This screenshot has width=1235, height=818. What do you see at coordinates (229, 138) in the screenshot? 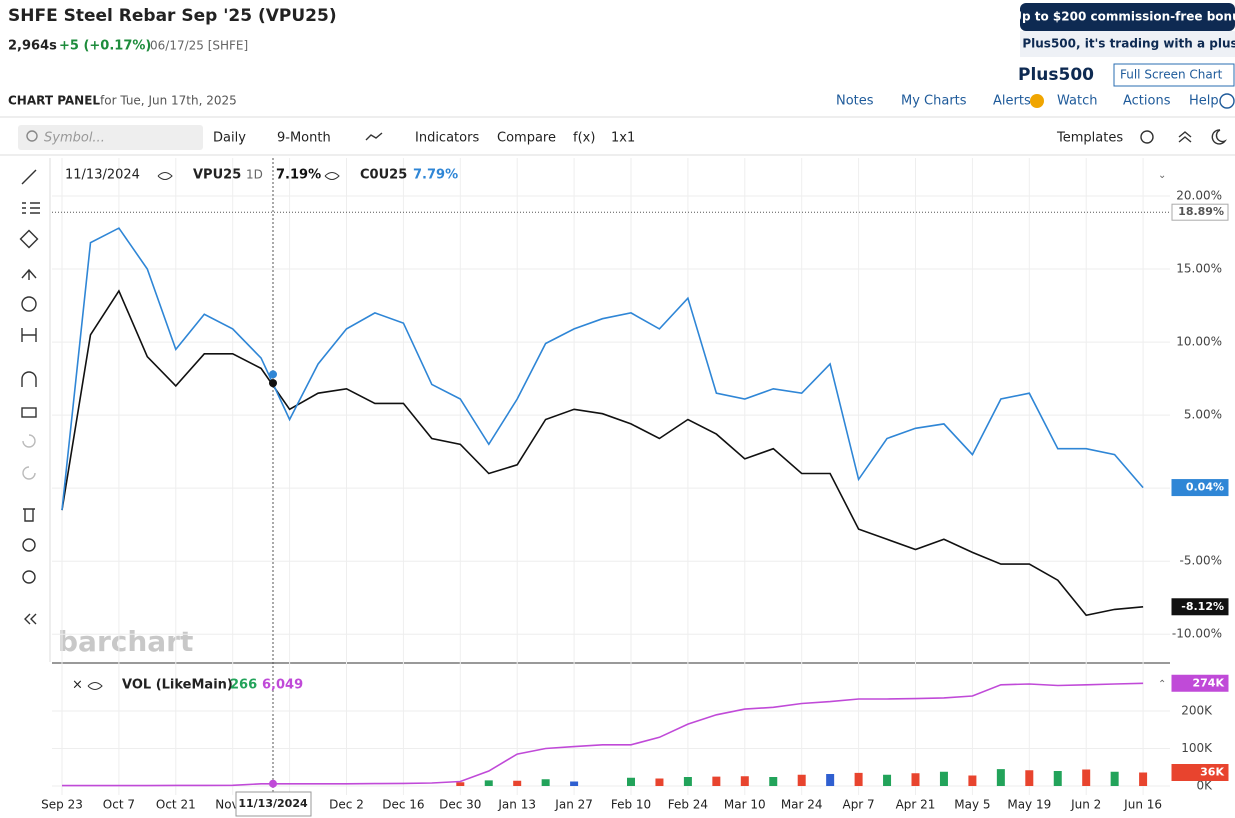
I see `toolbar-interval: Daily` at bounding box center [229, 138].